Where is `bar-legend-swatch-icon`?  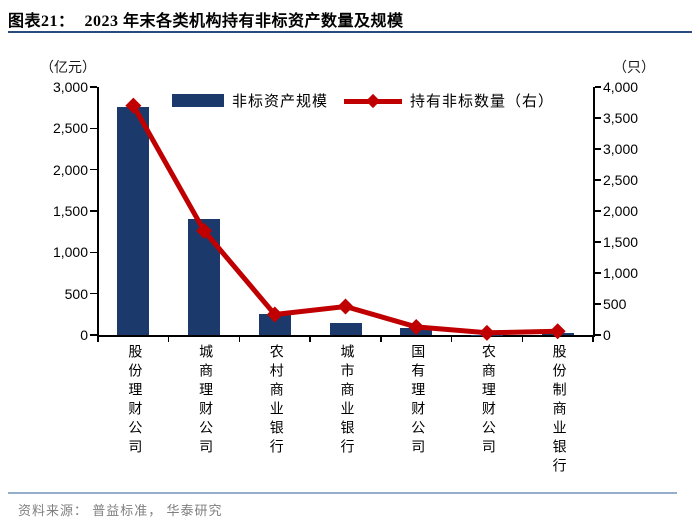 bar-legend-swatch-icon is located at coordinates (198, 100).